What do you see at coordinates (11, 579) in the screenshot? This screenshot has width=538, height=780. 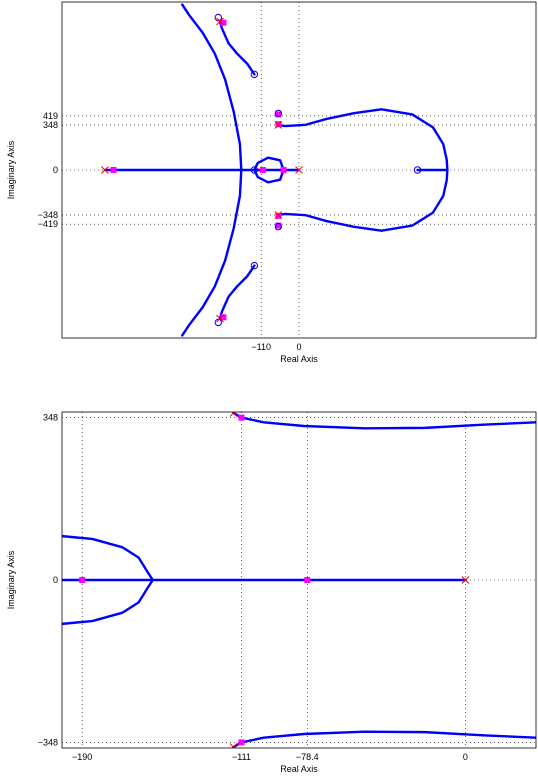 I see `bottom-y-axis-label: Imaginary Axis` at bounding box center [11, 579].